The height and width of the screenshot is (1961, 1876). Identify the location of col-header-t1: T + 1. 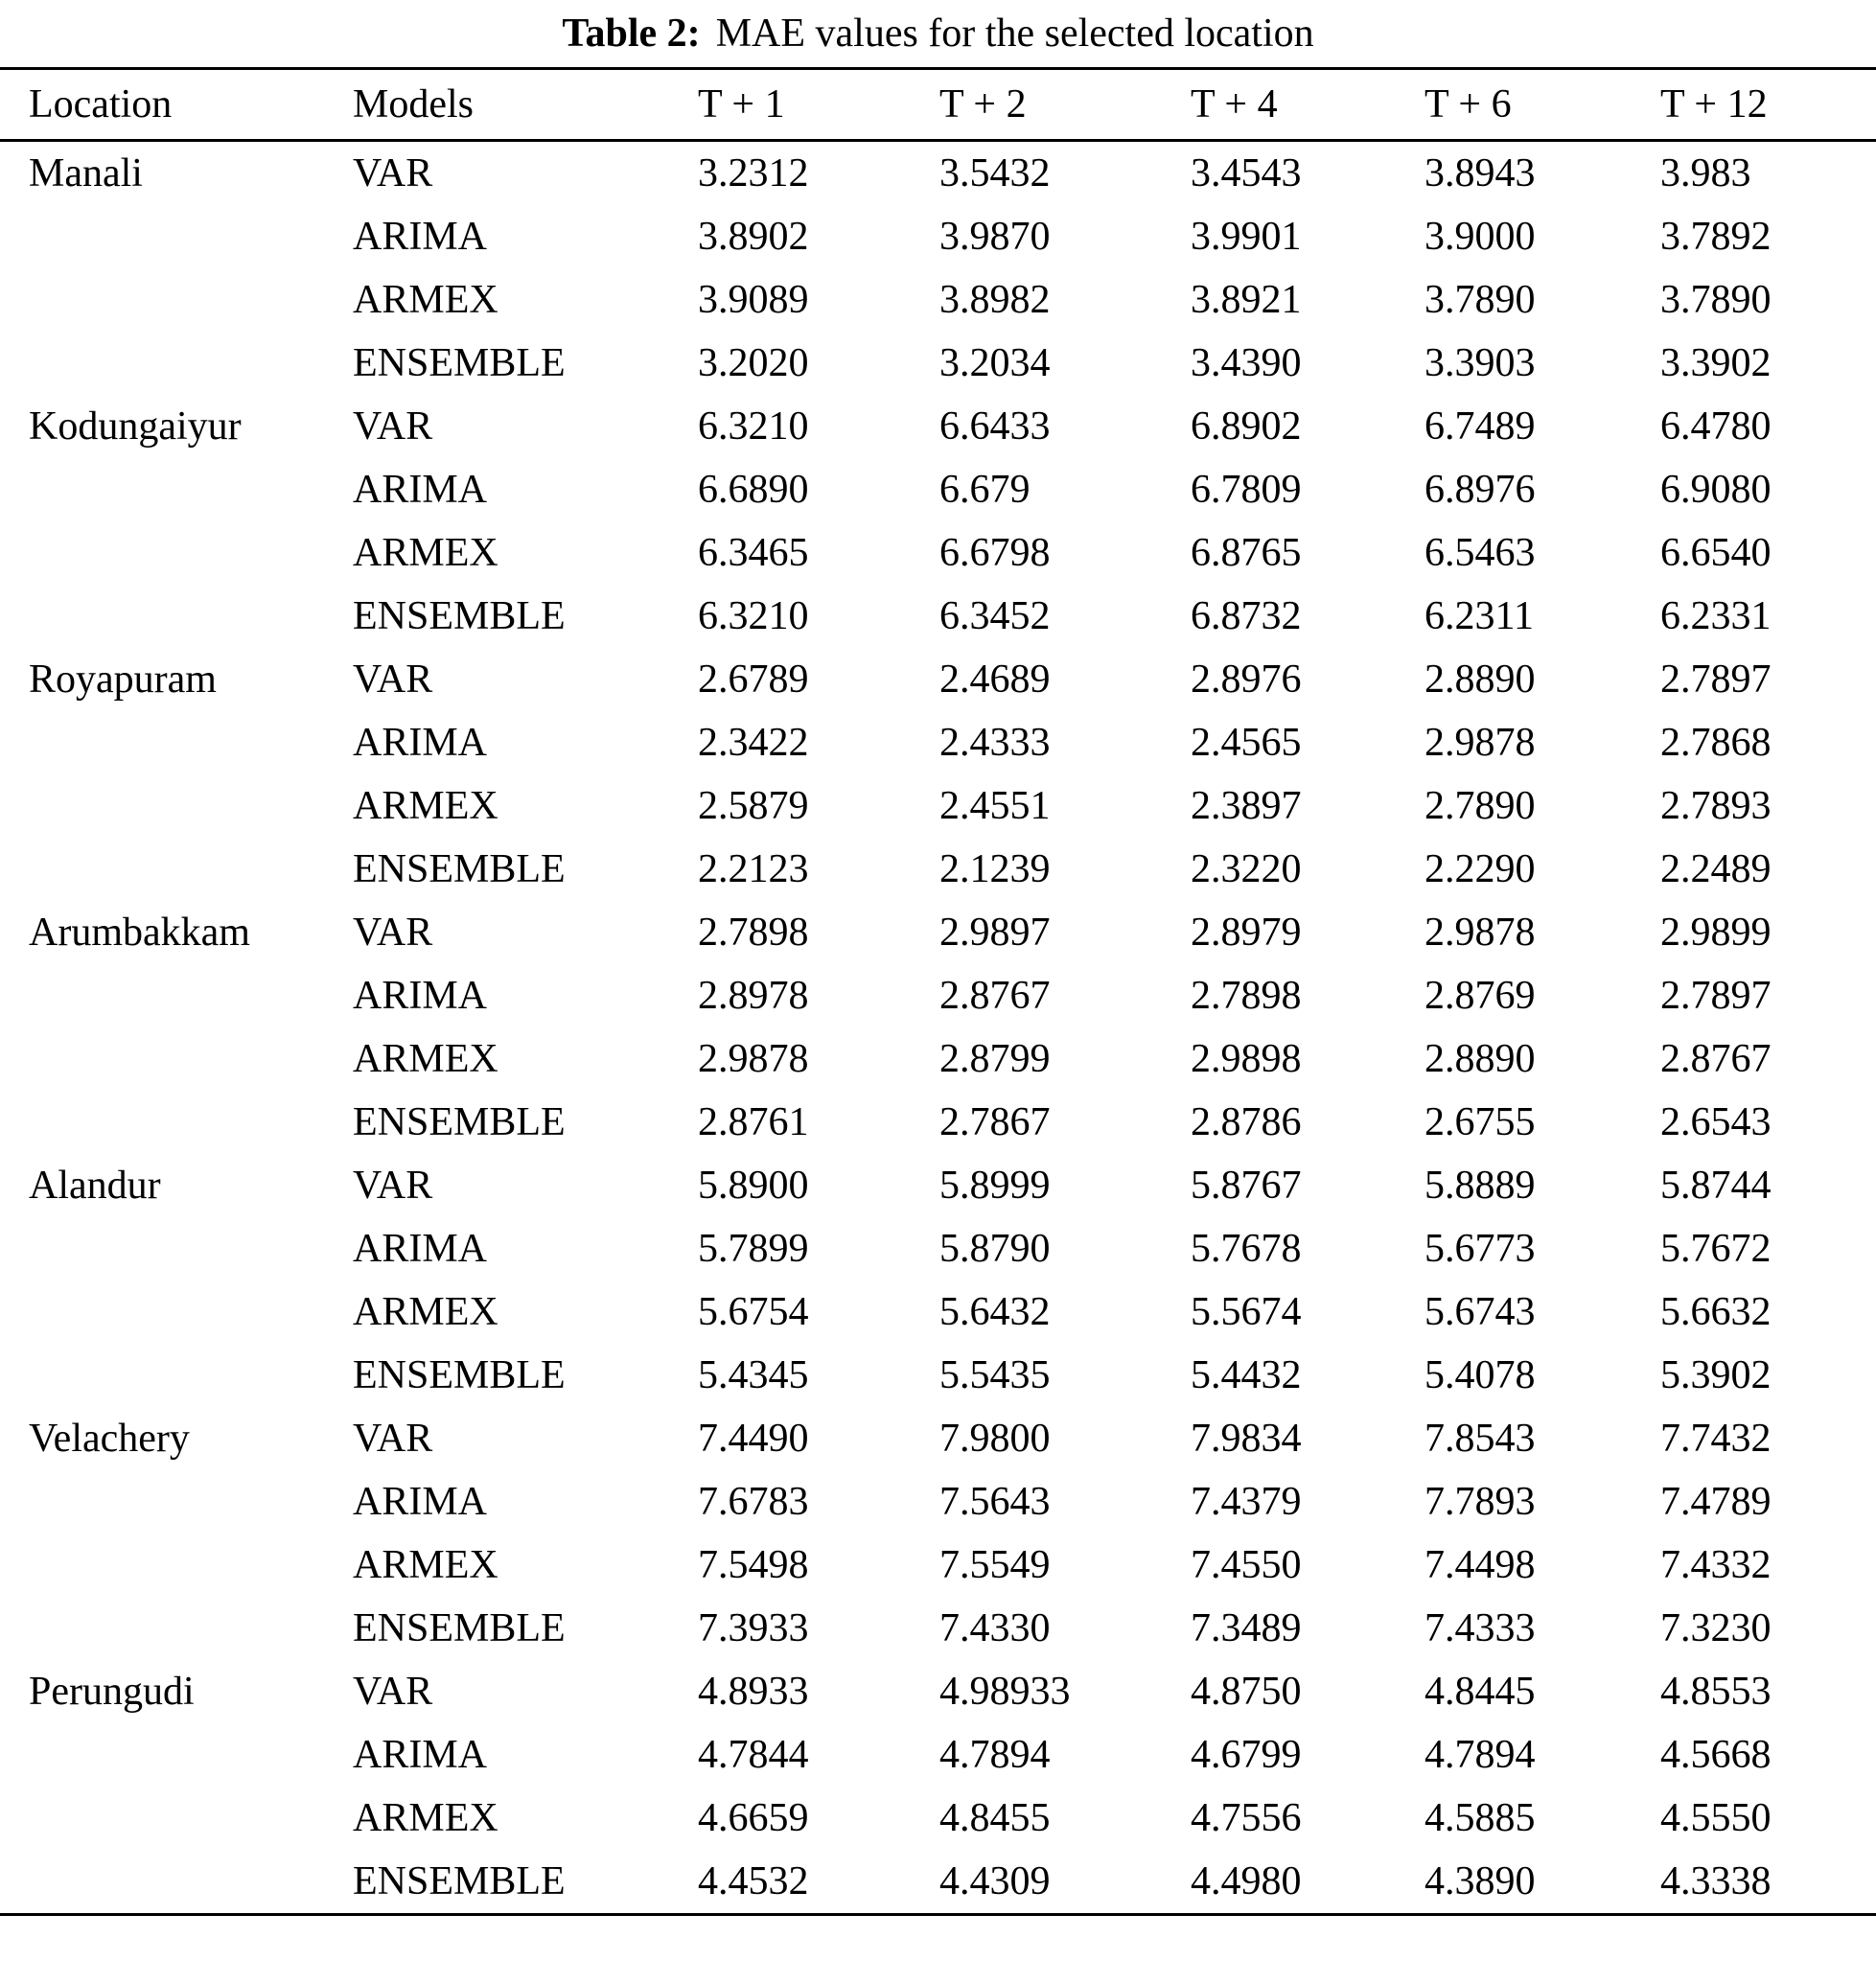
(741, 104).